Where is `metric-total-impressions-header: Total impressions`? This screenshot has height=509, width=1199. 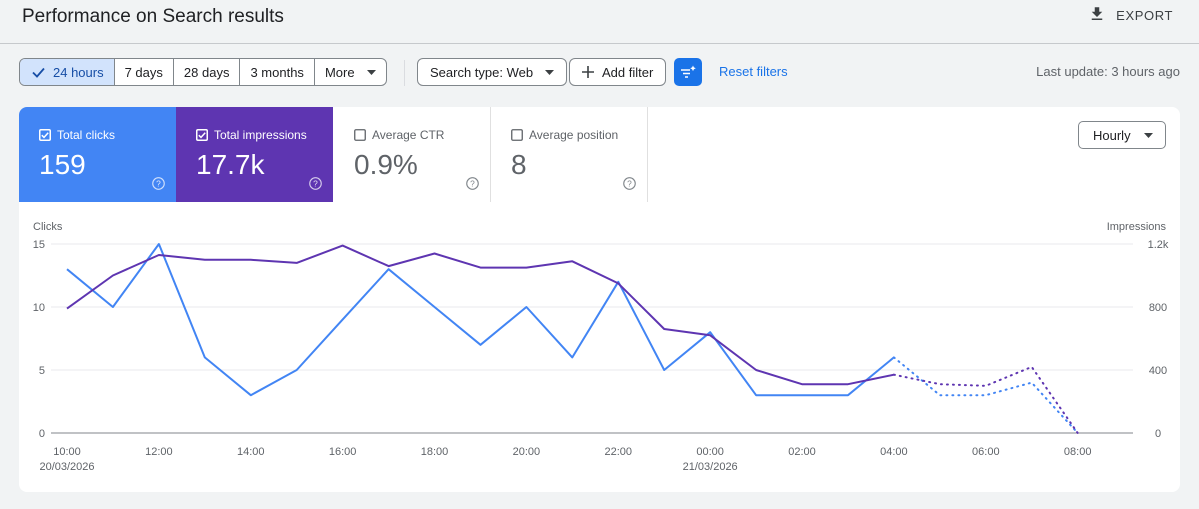
metric-total-impressions-header: Total impressions is located at coordinates (251, 135).